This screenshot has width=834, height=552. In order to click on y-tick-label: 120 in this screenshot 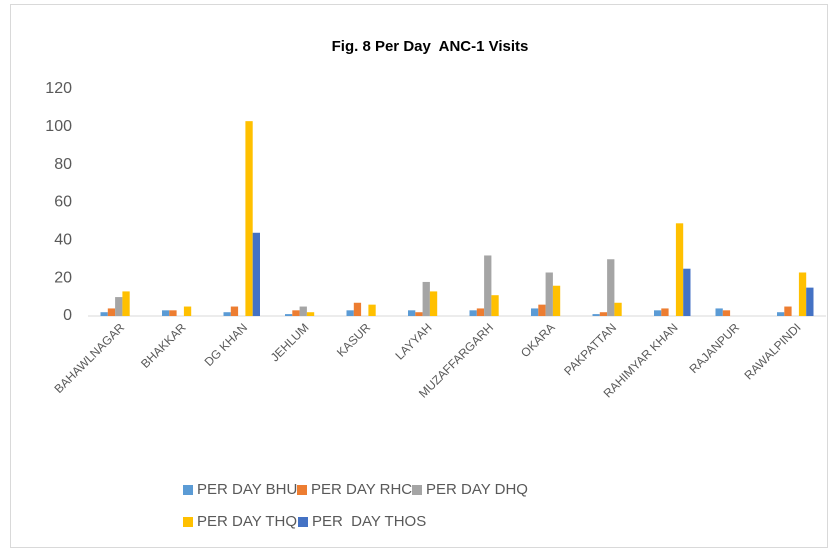, I will do `click(58, 88)`.